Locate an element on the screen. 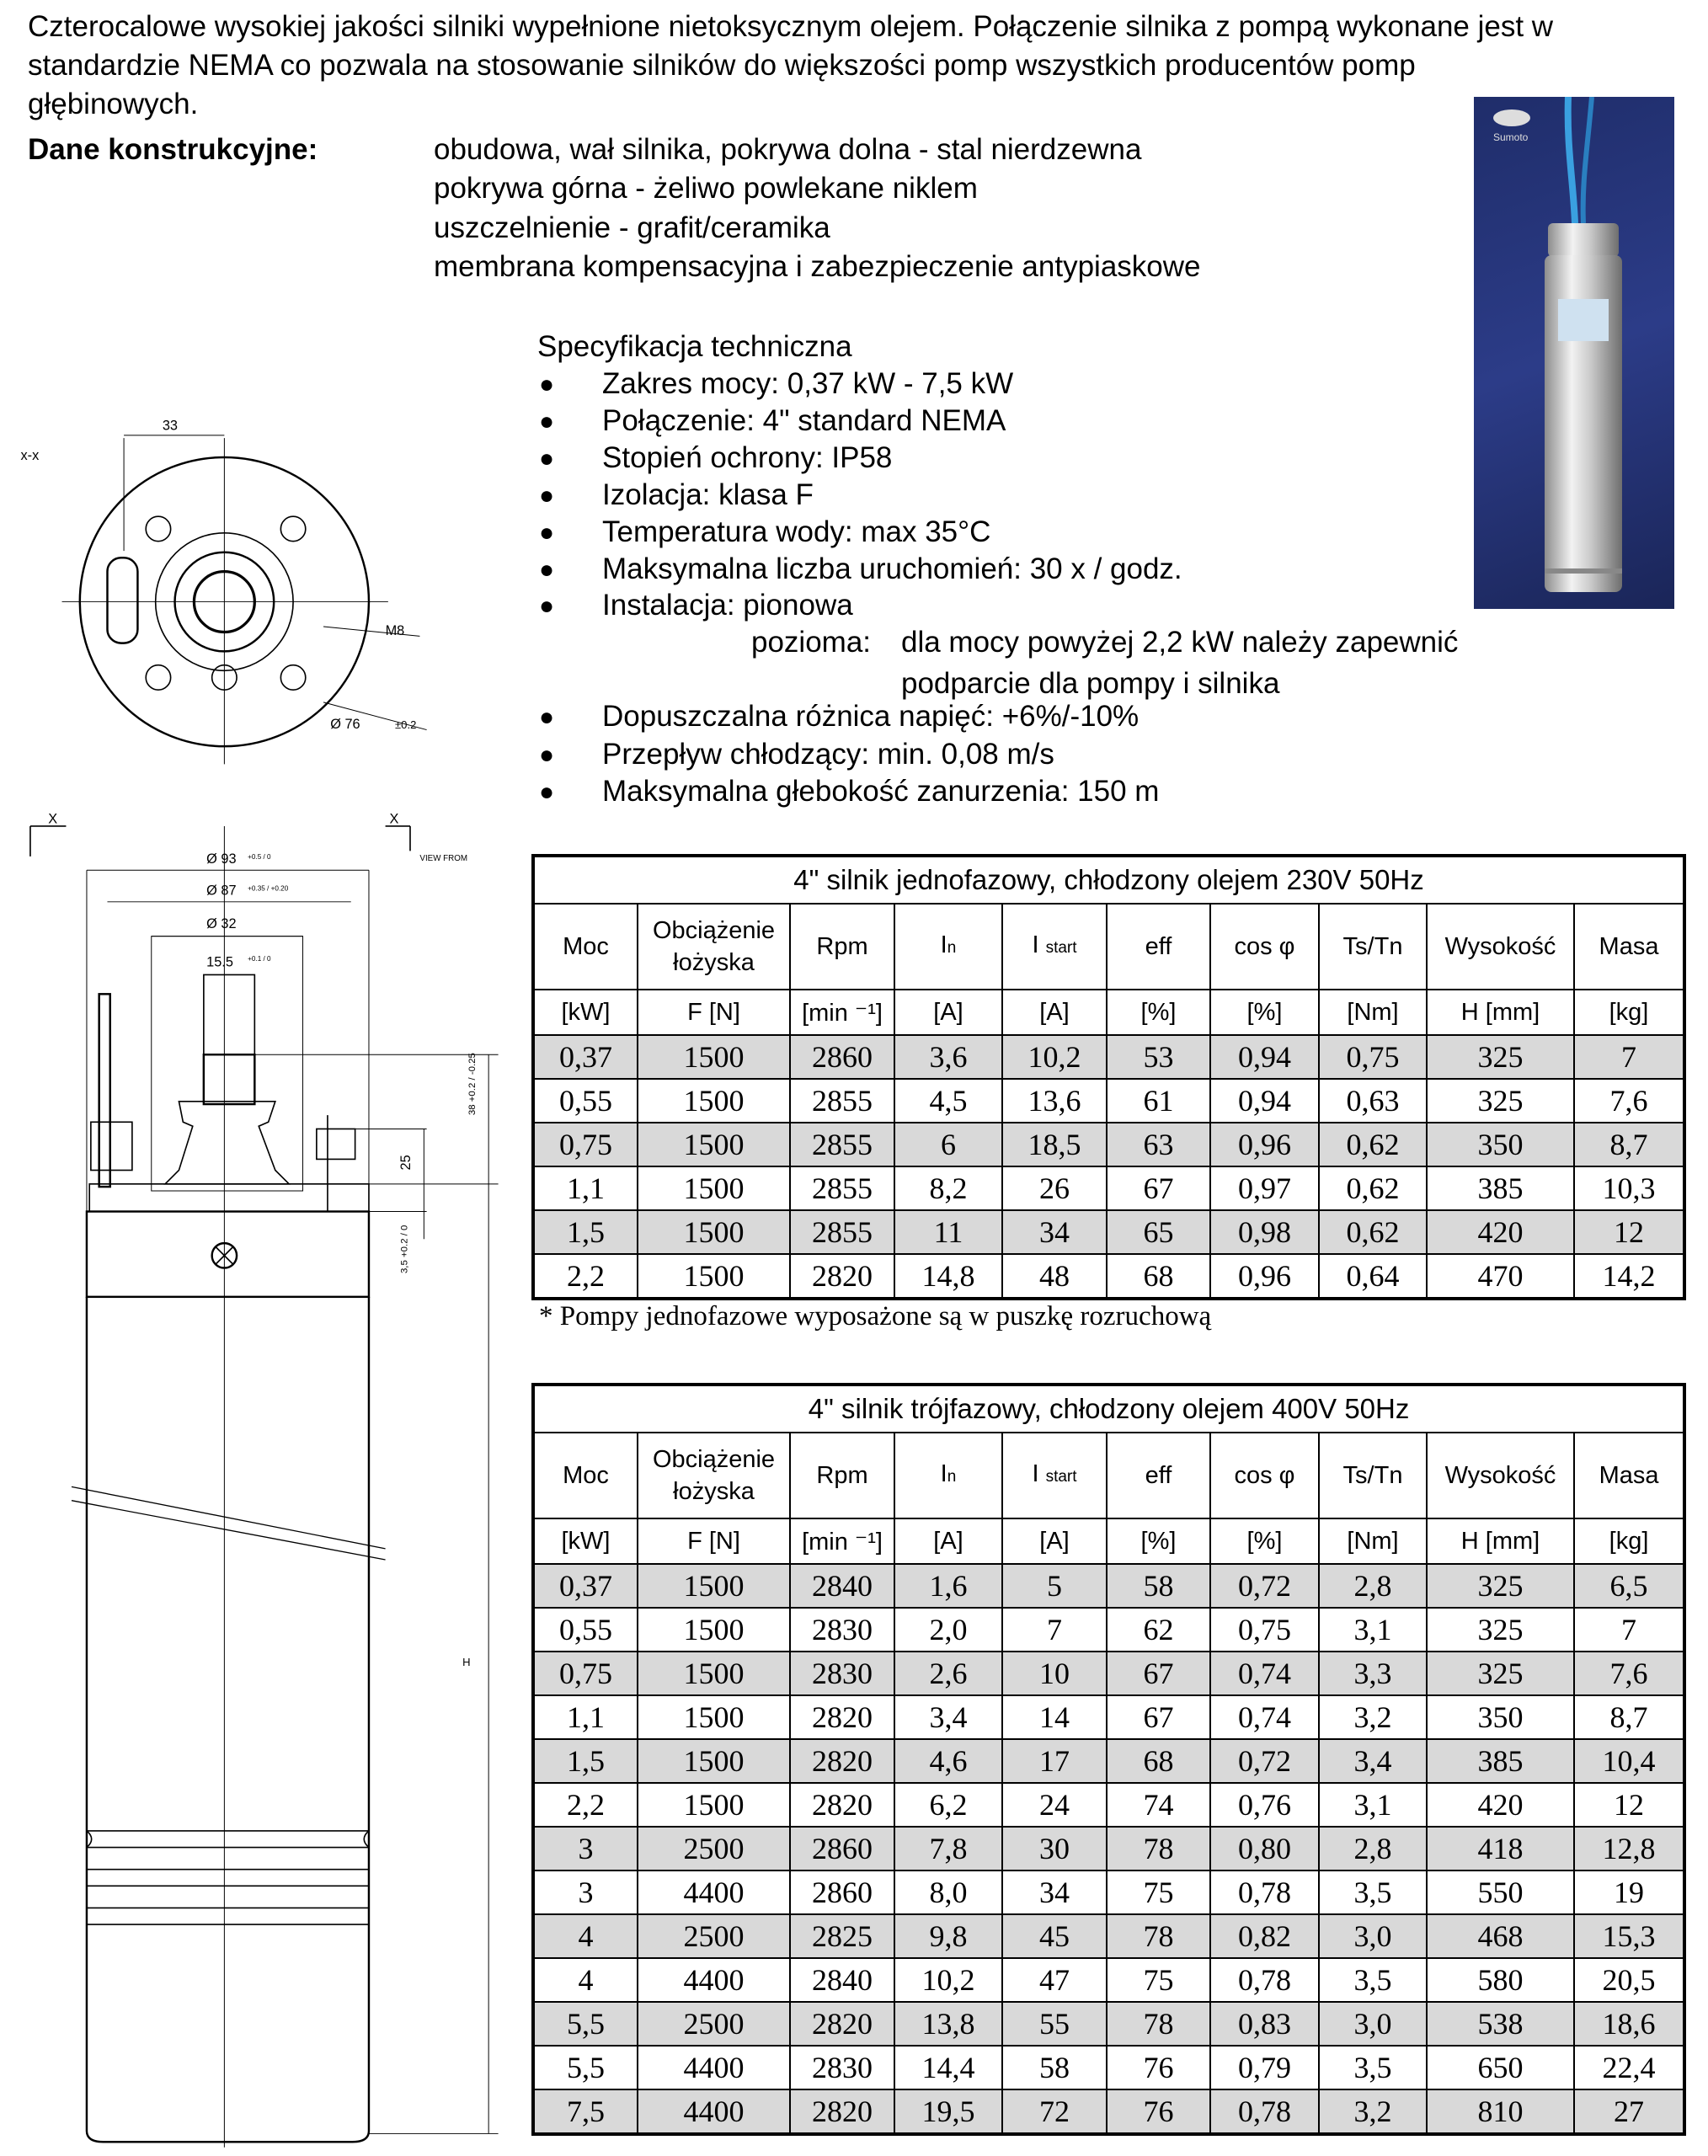 This screenshot has height=2156, width=1708. column-header: Wysokość is located at coordinates (1500, 1475).